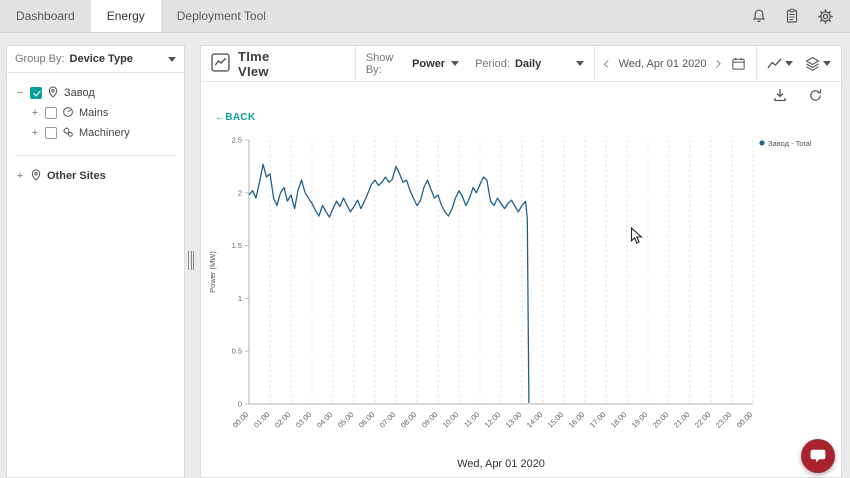  I want to click on svg-text: 21:00, so click(682, 420).